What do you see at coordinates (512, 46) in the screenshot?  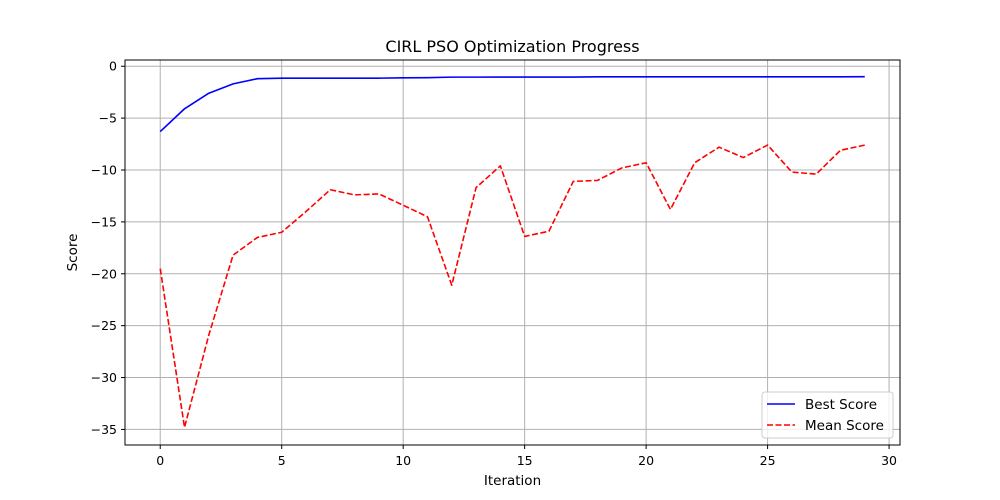 I see `chart-title: CIRL PSO Optimization Progress` at bounding box center [512, 46].